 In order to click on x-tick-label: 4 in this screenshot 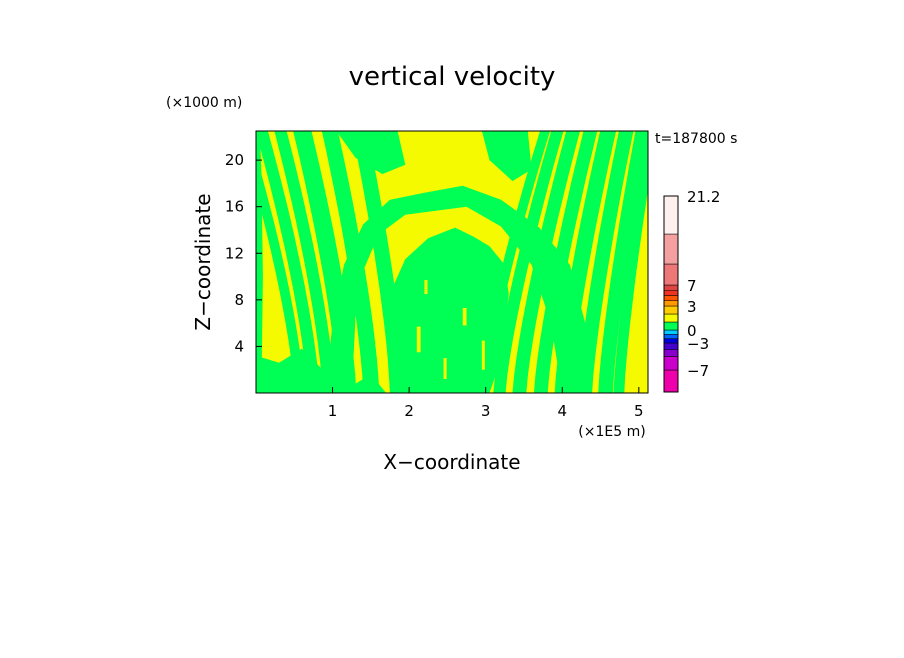, I will do `click(562, 411)`.